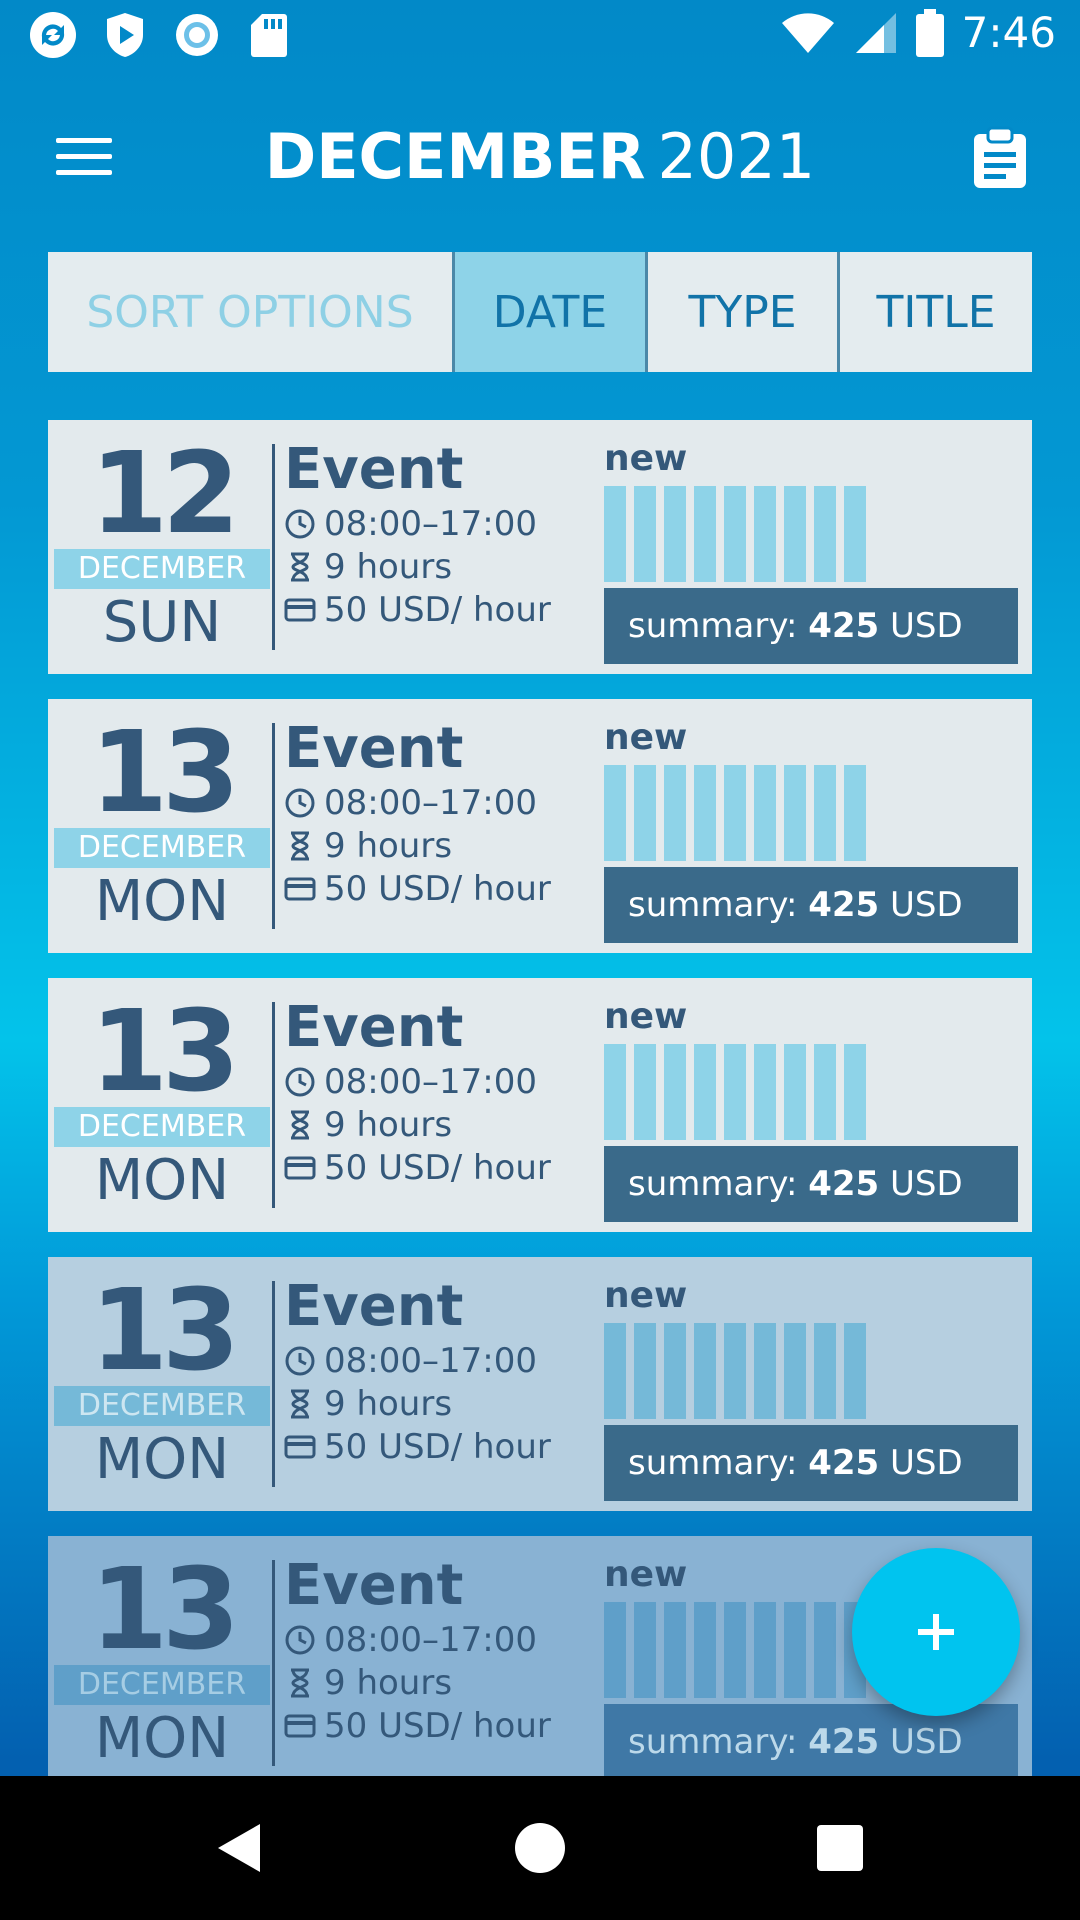 The width and height of the screenshot is (1080, 1920). Describe the element at coordinates (197, 35) in the screenshot. I see `record-icon` at that location.